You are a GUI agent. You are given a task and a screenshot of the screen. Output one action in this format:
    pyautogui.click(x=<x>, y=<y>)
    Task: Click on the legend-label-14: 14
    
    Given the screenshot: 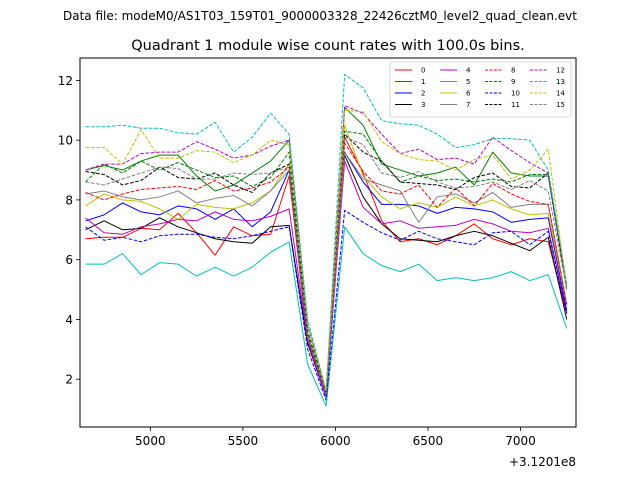 What is the action you would take?
    pyautogui.click(x=560, y=94)
    